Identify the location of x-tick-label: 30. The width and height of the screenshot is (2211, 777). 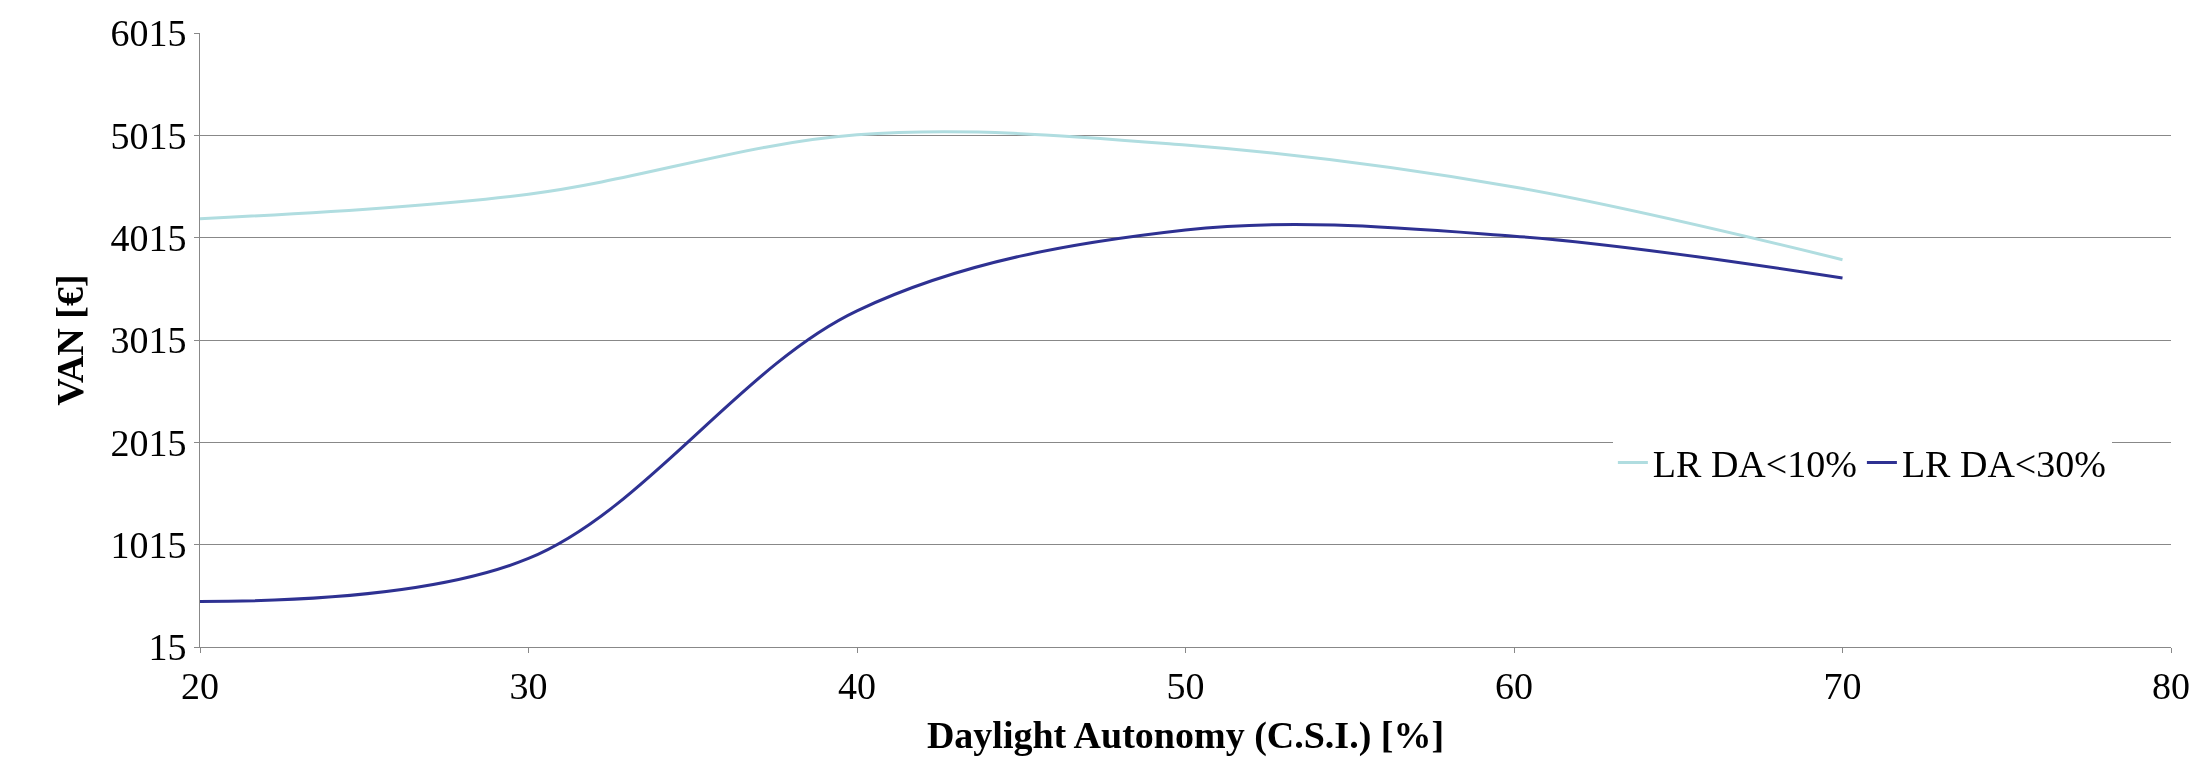
(528, 685).